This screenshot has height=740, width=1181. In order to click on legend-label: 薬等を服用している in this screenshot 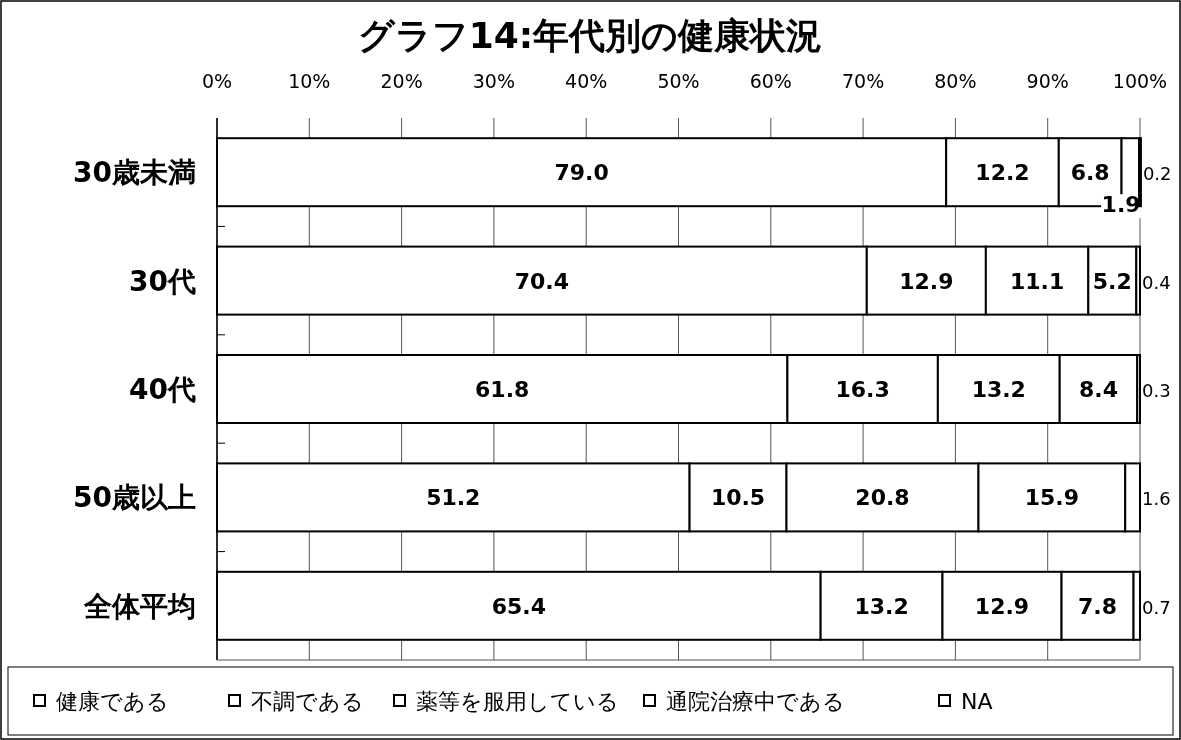, I will do `click(517, 701)`.